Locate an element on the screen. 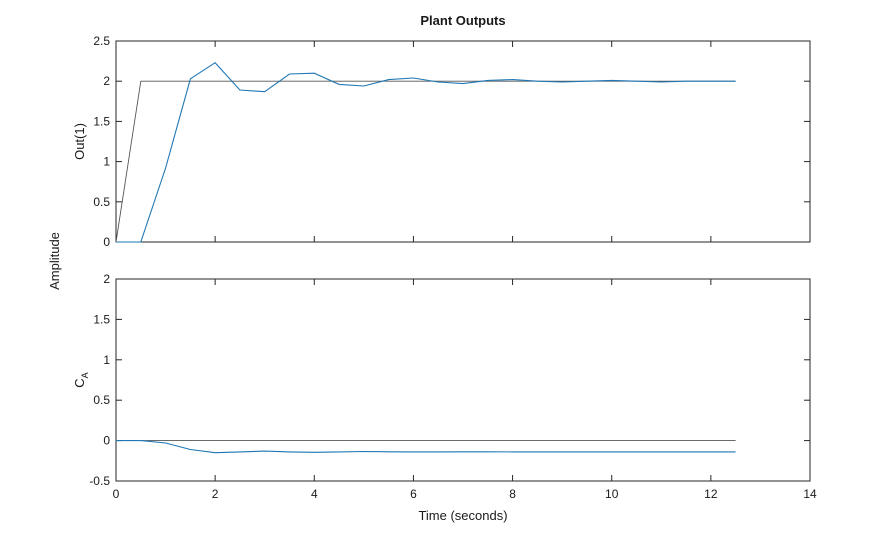 The width and height of the screenshot is (895, 540). x-tick-label: 0 is located at coordinates (116, 494).